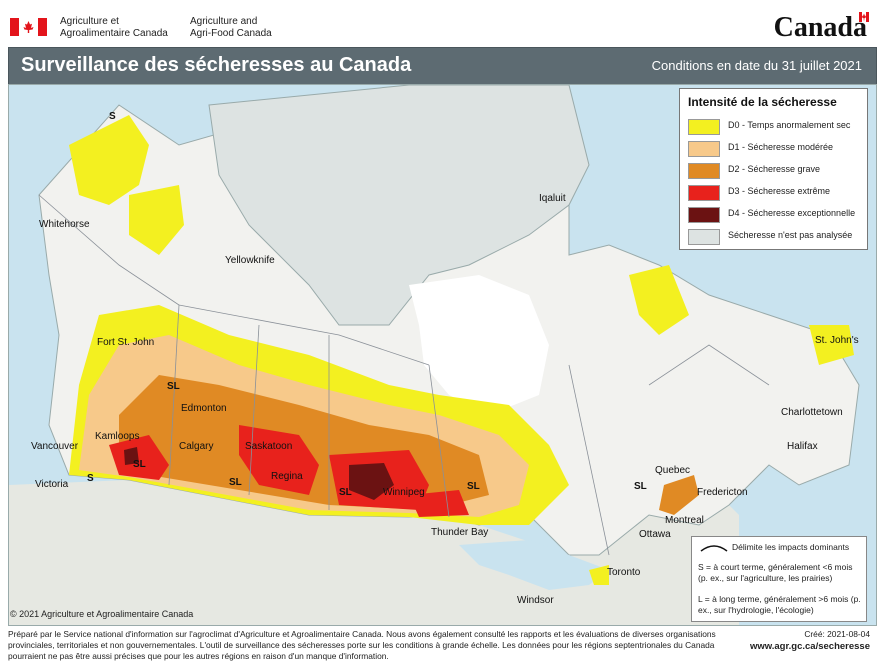 The image size is (885, 669). What do you see at coordinates (109, 160) in the screenshot?
I see `d0-yukon` at bounding box center [109, 160].